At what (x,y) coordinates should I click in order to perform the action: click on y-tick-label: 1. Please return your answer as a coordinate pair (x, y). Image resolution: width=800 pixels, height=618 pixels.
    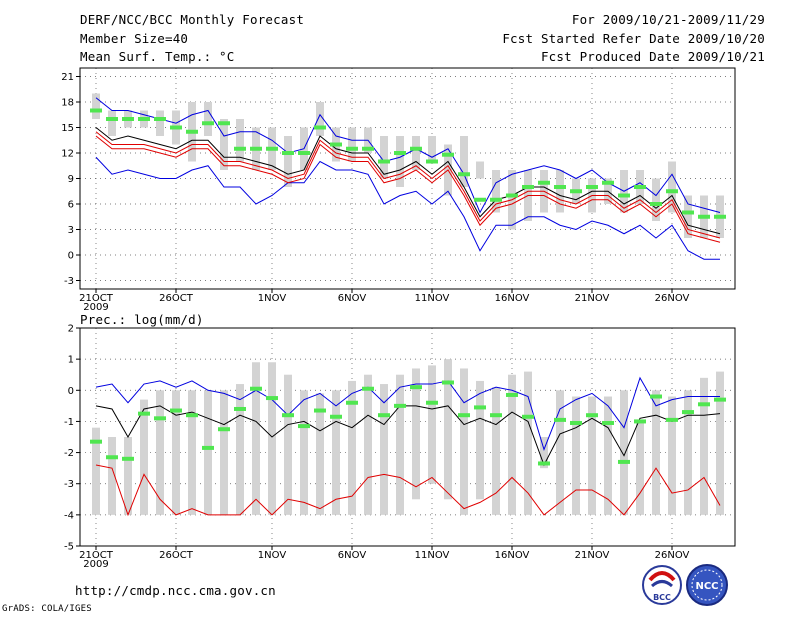
    Looking at the image, I should click on (71, 360).